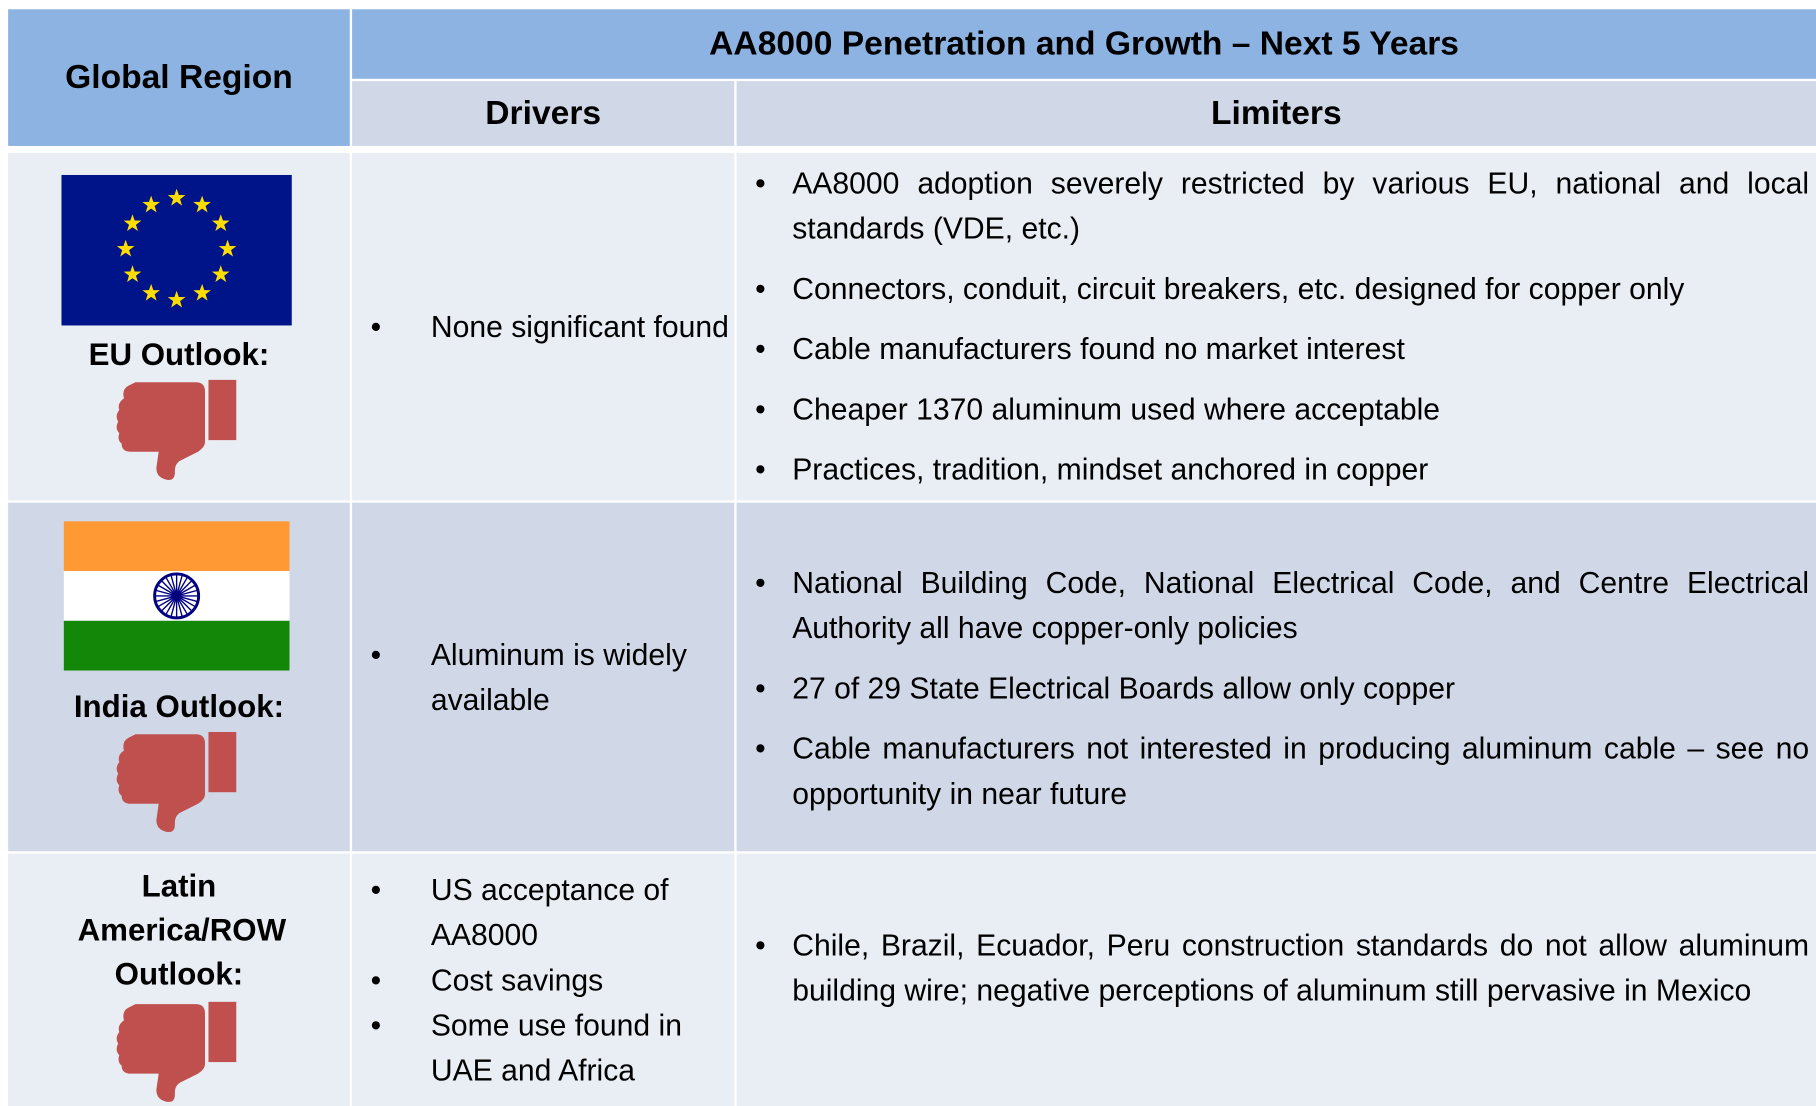 This screenshot has height=1106, width=1816. Describe the element at coordinates (538, 912) in the screenshot. I see `bullet-item: US acceptance of AA8000` at that location.